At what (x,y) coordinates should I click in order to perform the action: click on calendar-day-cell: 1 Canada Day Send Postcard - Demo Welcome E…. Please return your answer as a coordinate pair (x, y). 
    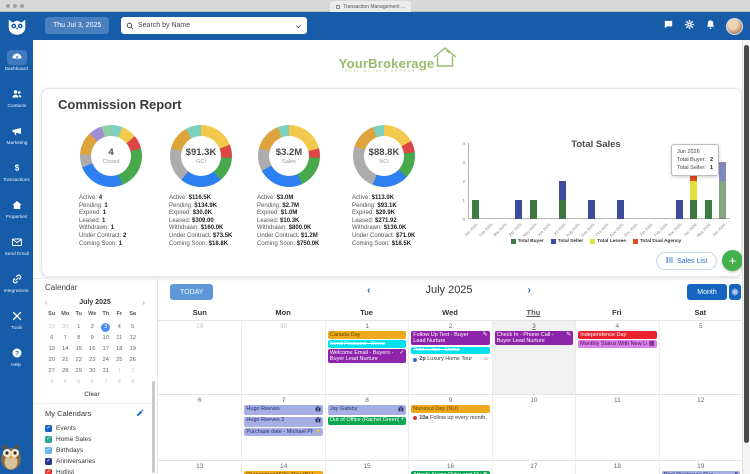
    Looking at the image, I should click on (366, 357).